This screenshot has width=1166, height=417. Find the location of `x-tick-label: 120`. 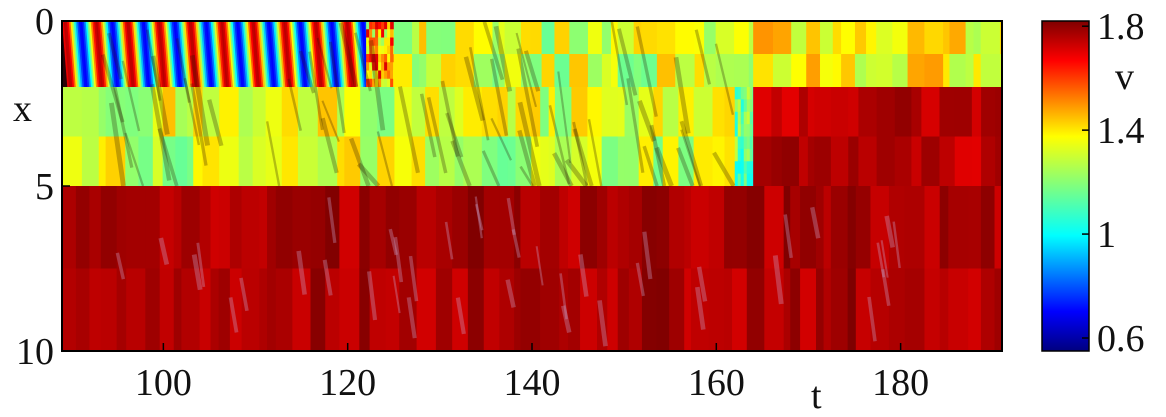

x-tick-label: 120 is located at coordinates (347, 383).